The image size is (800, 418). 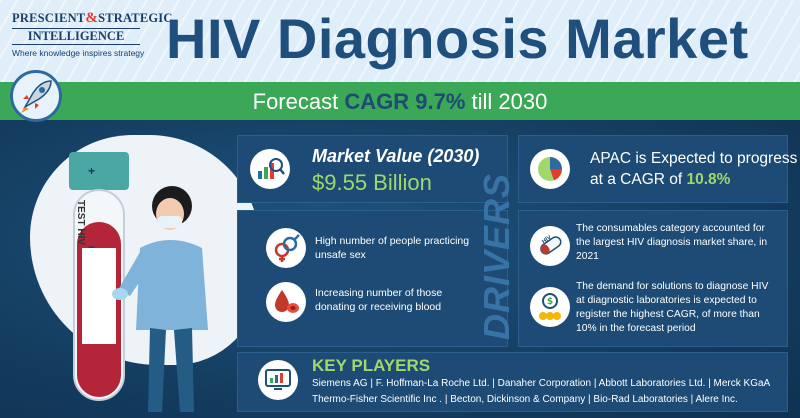 I want to click on nurse-illustration, so click(x=160, y=299).